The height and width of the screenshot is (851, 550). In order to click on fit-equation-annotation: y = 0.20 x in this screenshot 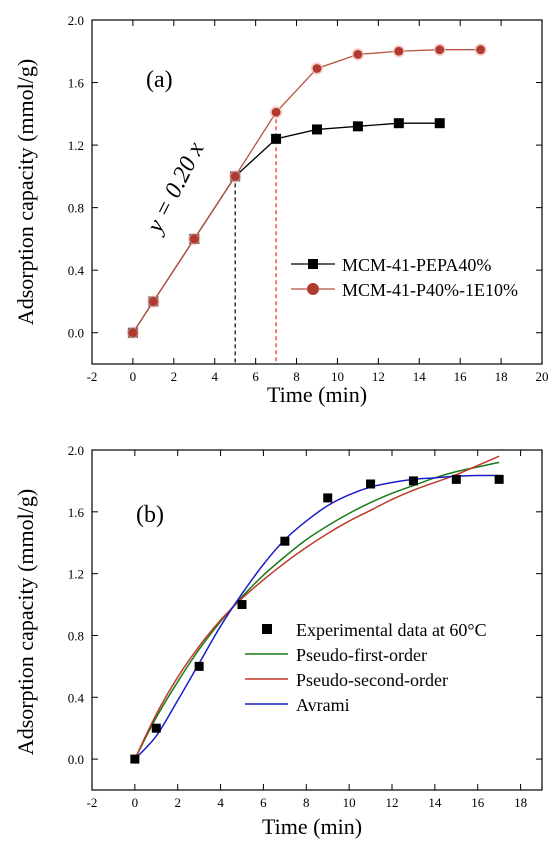, I will do `click(175, 188)`.